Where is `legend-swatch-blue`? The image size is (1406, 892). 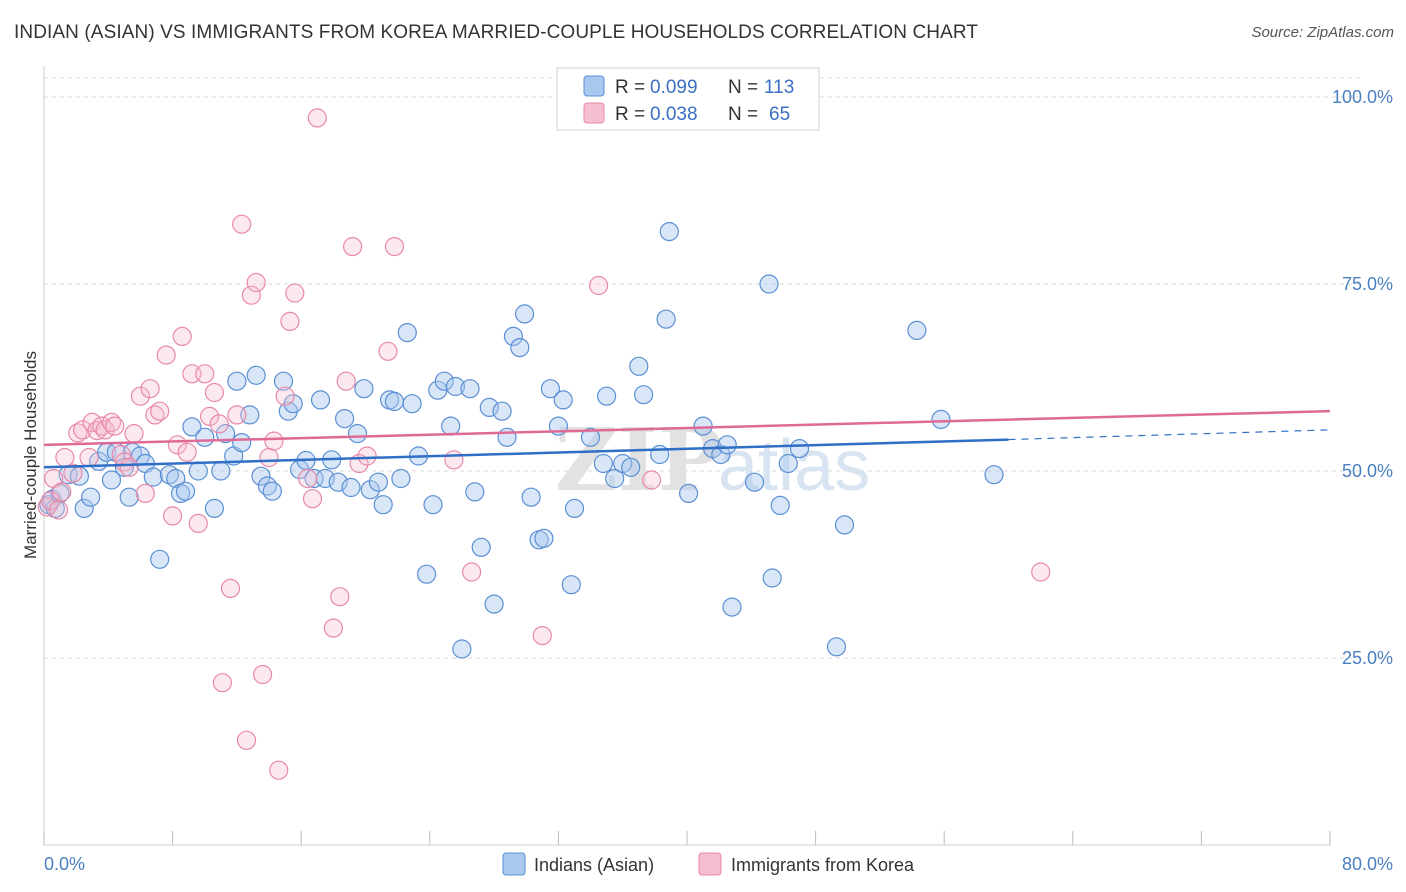 legend-swatch-blue is located at coordinates (594, 86).